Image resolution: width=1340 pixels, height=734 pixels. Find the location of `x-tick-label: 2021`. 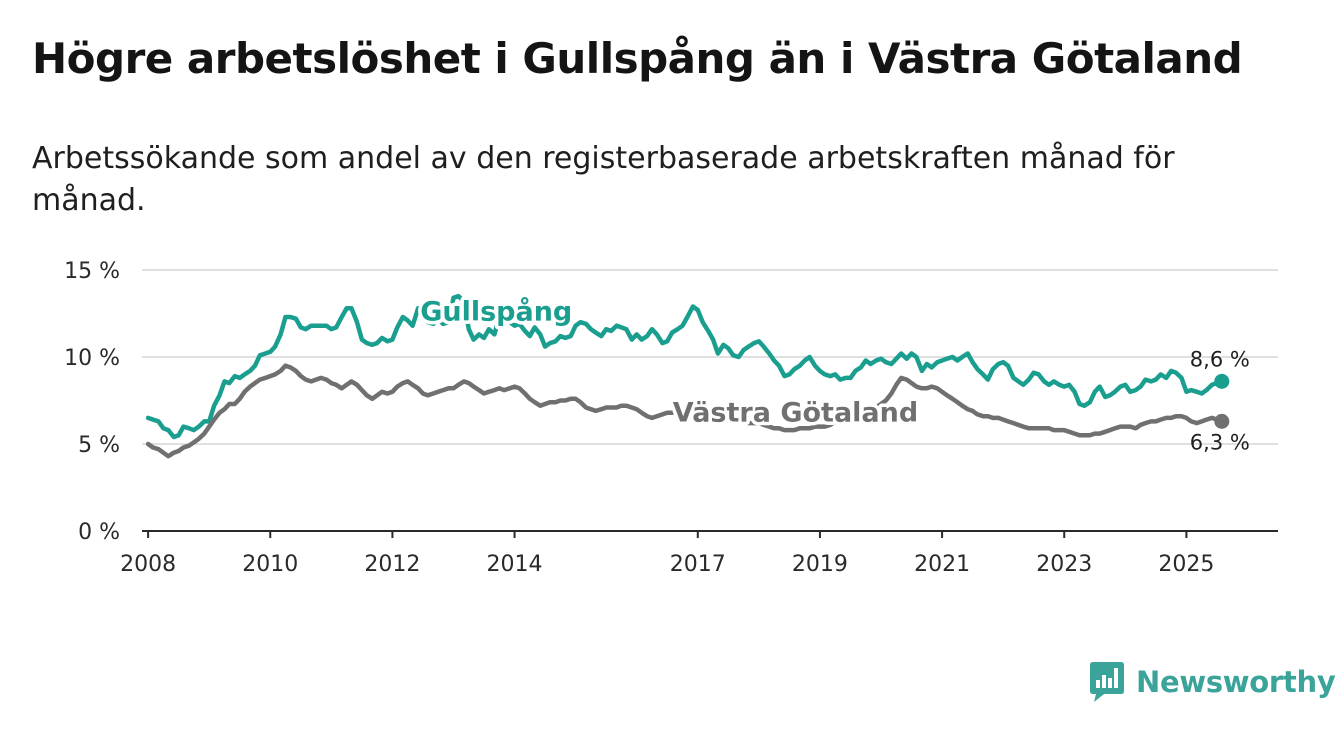

x-tick-label: 2021 is located at coordinates (942, 564).